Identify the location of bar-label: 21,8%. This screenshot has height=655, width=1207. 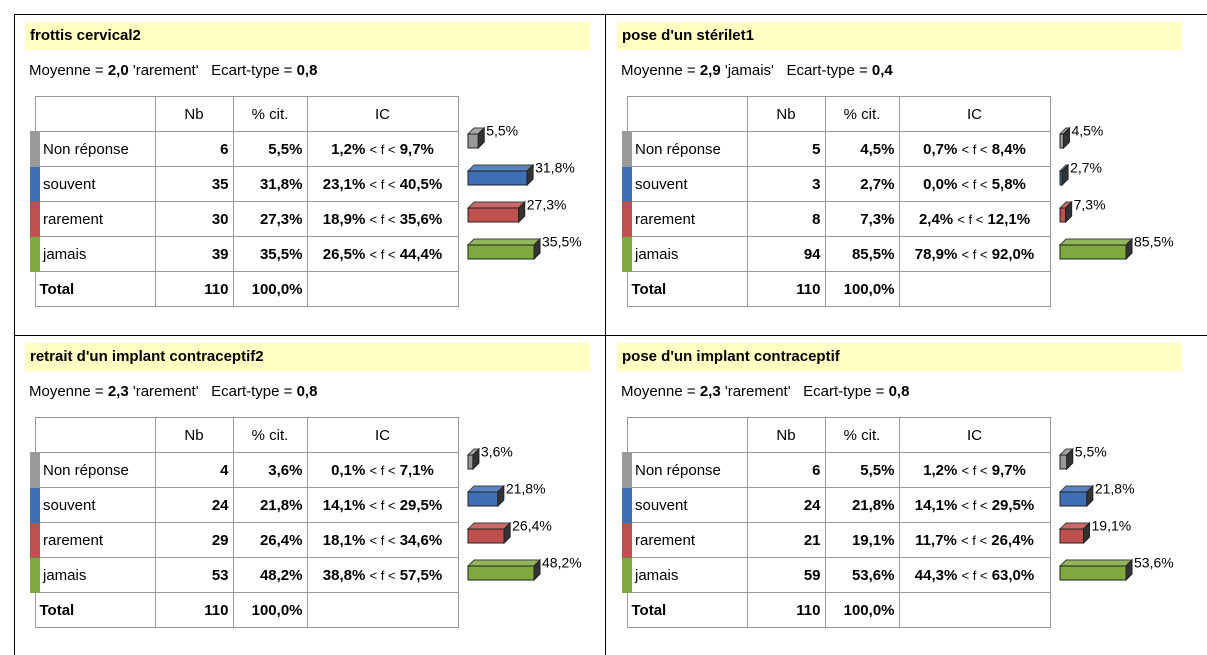
(526, 489).